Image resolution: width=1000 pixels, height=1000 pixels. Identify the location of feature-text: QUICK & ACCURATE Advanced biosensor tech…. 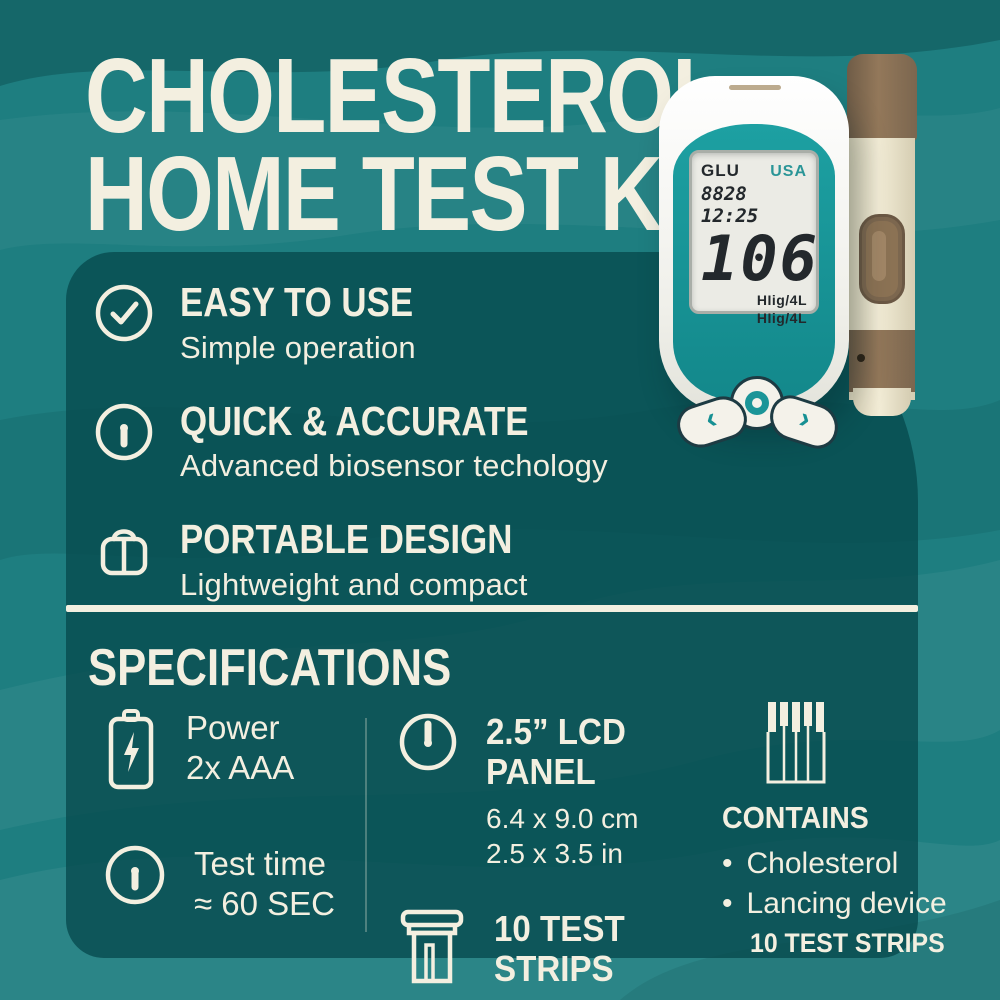
(394, 441).